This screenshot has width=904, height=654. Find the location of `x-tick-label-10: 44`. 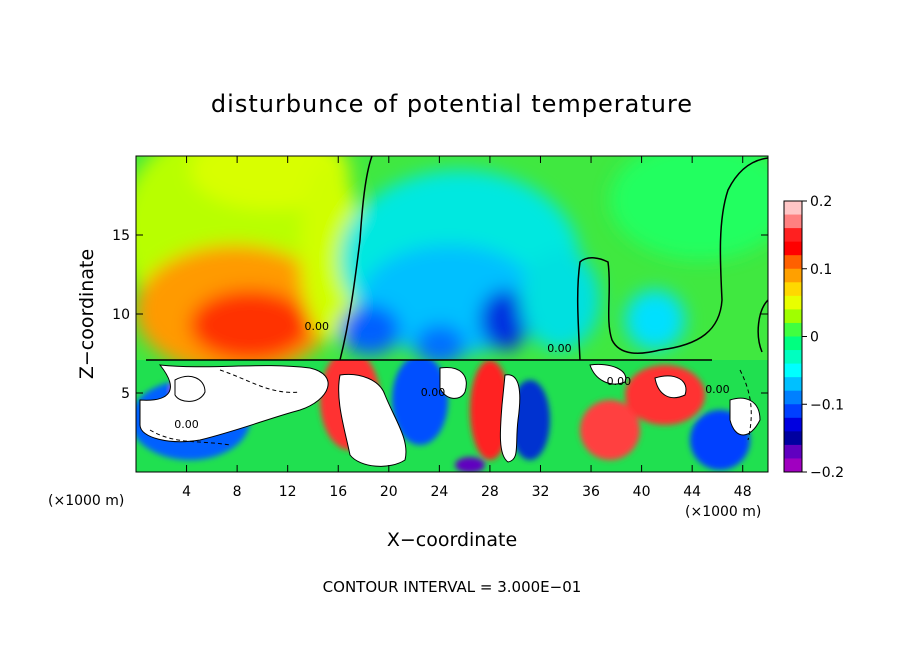

x-tick-label-10: 44 is located at coordinates (692, 492).